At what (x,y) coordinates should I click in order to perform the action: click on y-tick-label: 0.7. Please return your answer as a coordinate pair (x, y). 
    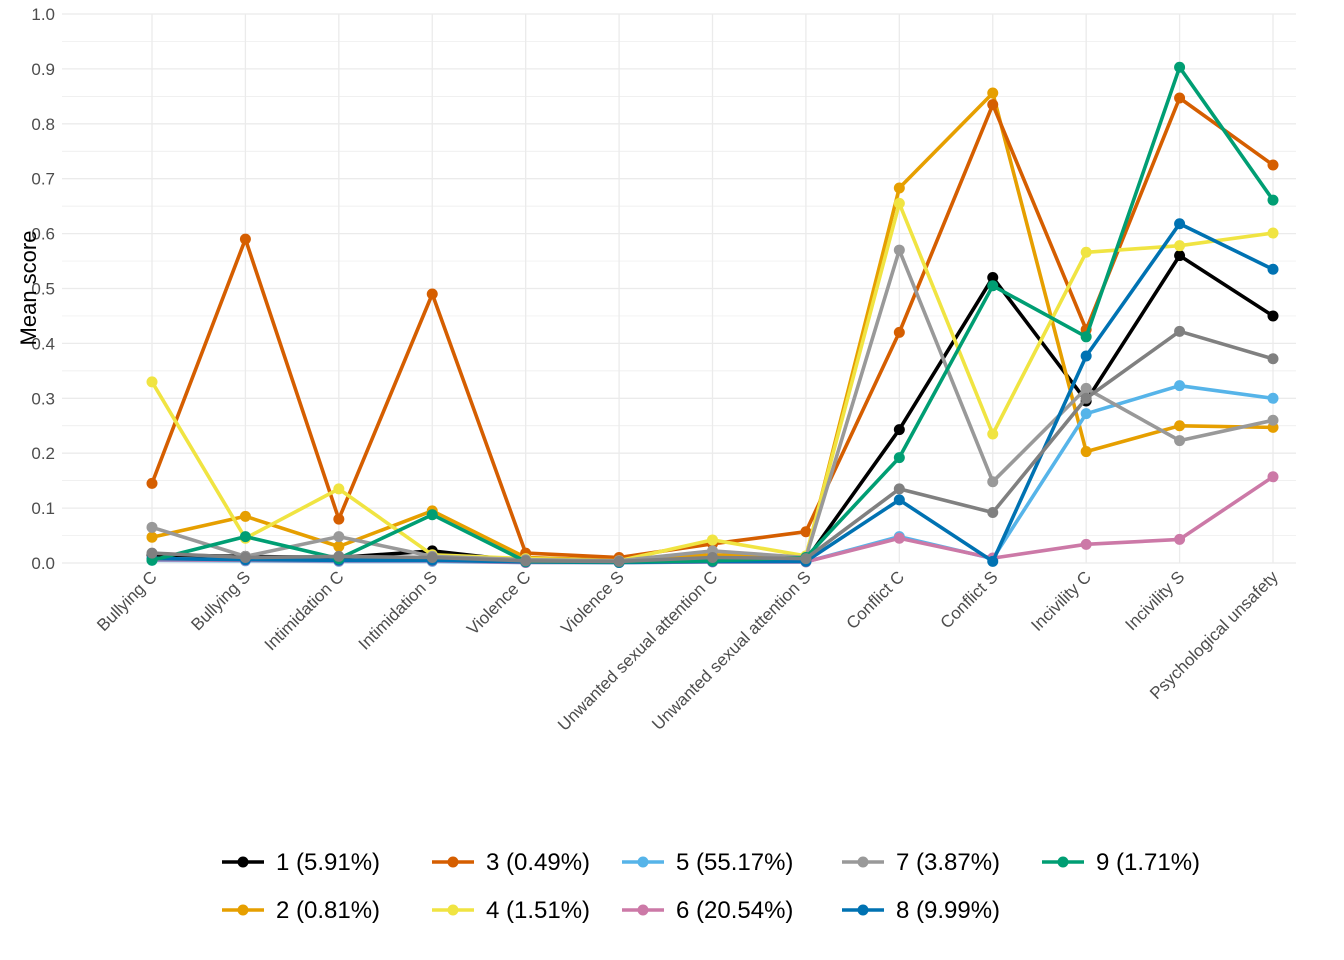
    Looking at the image, I should click on (43, 179).